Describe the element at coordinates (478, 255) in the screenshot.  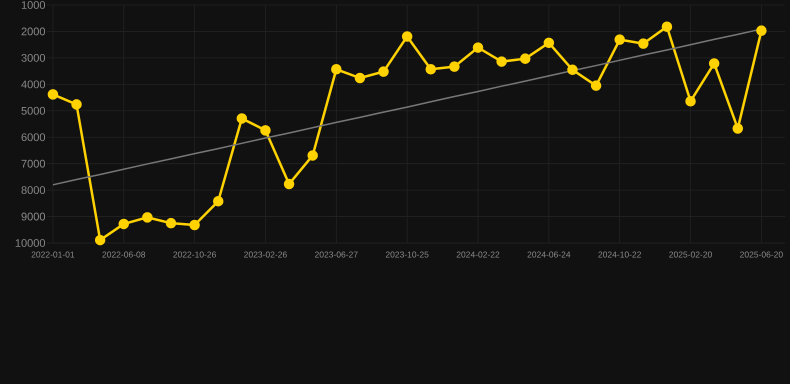
I see `x-tick-label: 2024-02-22` at that location.